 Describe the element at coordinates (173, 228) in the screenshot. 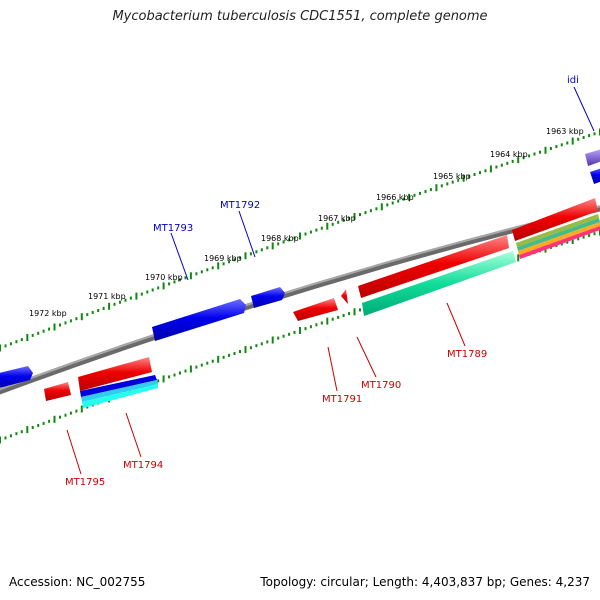

I see `label-MT1793: MT1793` at that location.